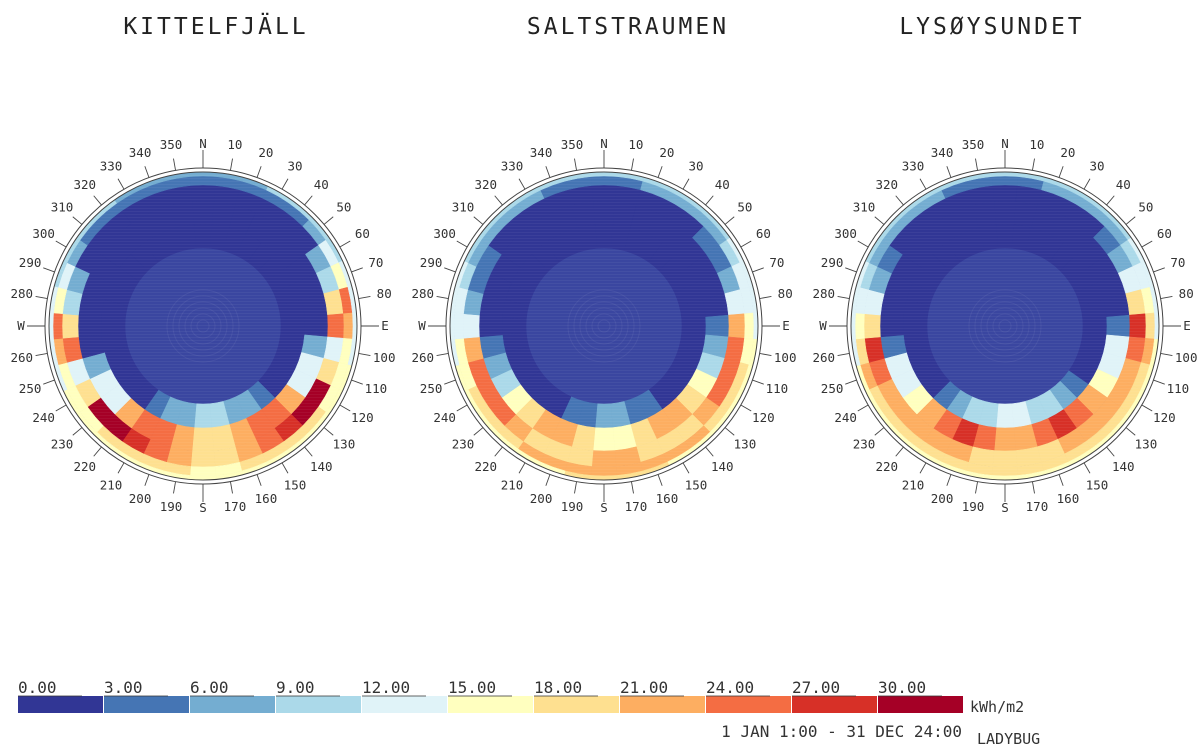  What do you see at coordinates (816, 687) in the screenshot?
I see `legend-tick-label: 27.00` at bounding box center [816, 687].